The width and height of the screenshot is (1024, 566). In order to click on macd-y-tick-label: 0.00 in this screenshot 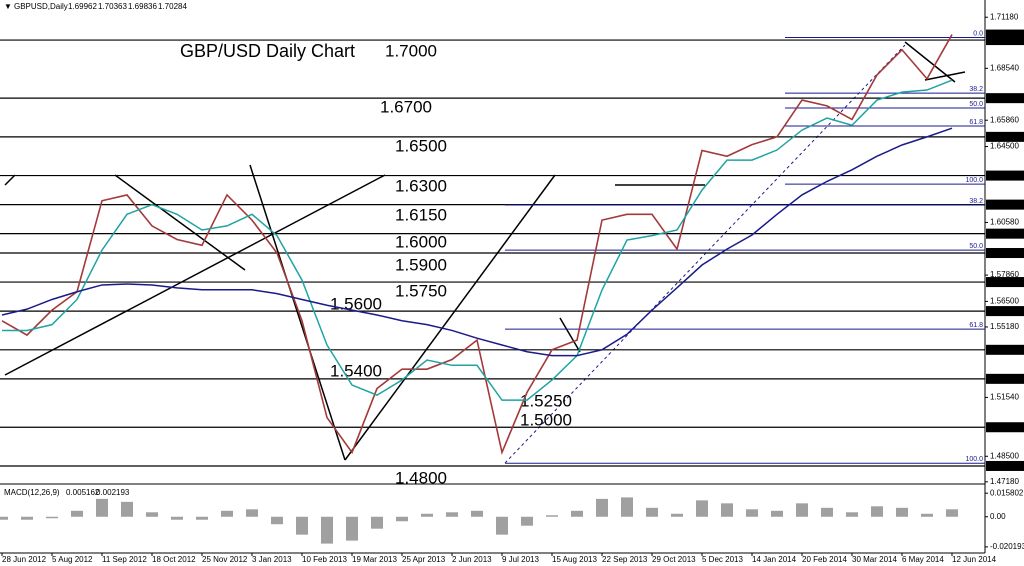, I will do `click(998, 516)`.